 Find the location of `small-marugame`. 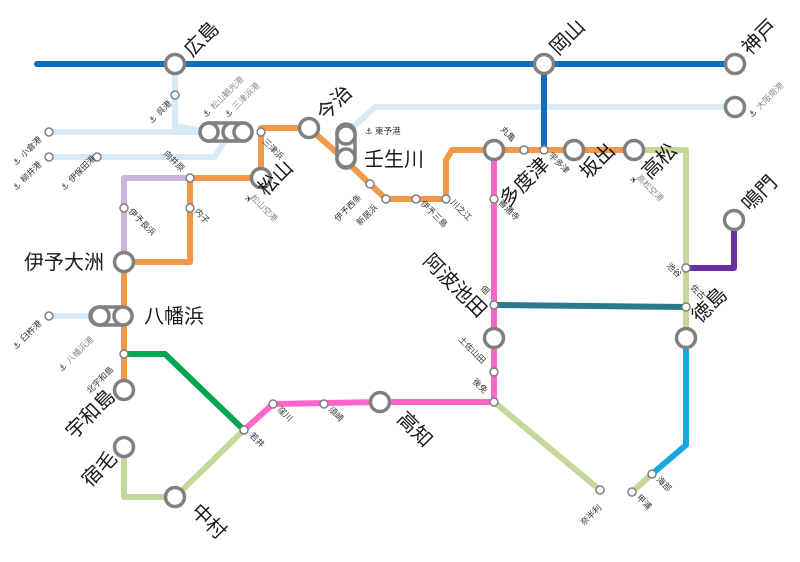

small-marugame is located at coordinates (524, 150).